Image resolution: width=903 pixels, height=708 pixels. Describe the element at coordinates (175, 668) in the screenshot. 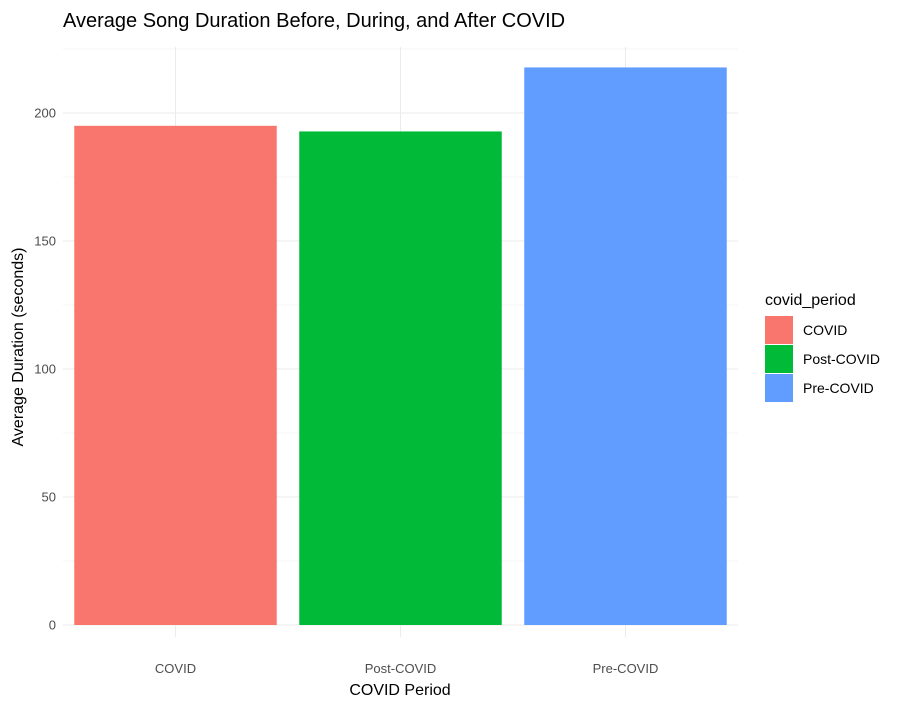

I see `x-tick-label: COVID` at that location.